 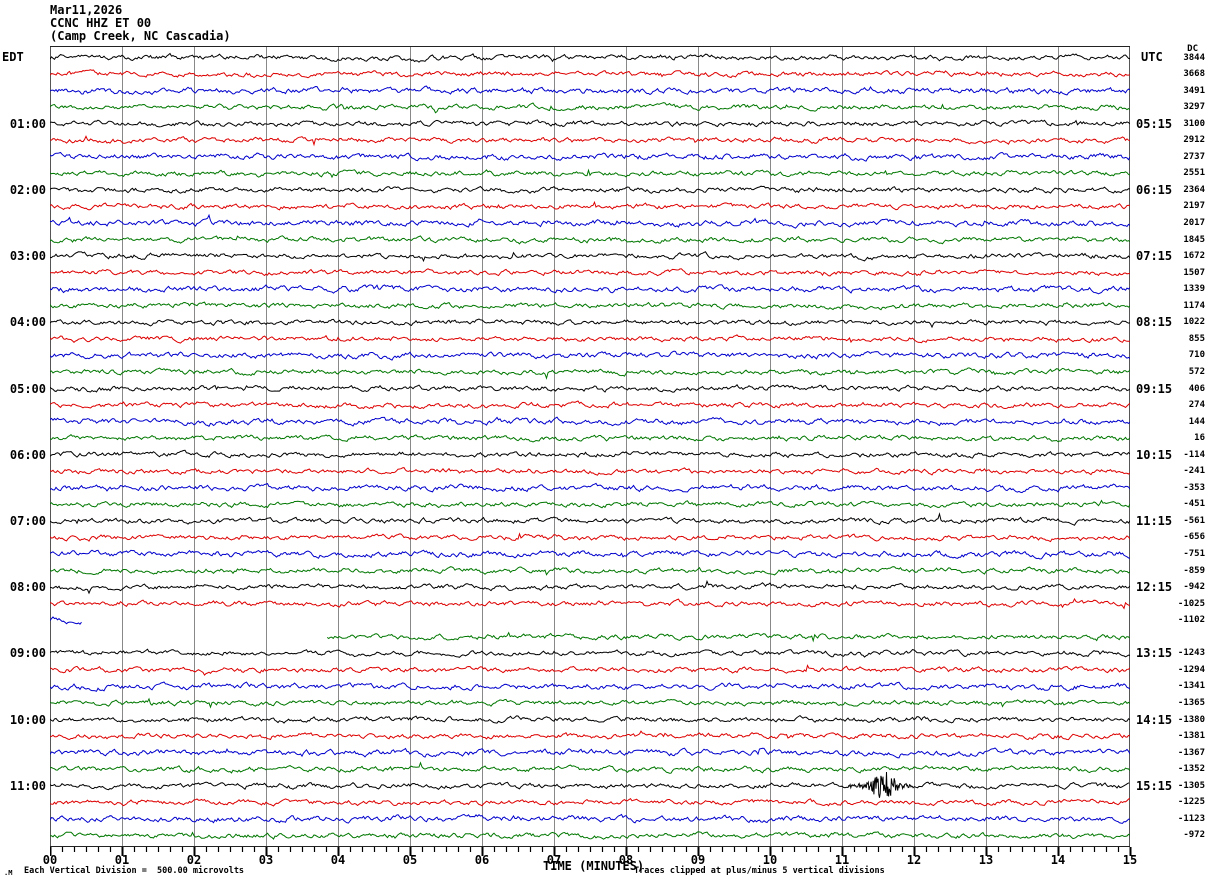 I want to click on dc-value-row-21: 274, so click(x=1196, y=405).